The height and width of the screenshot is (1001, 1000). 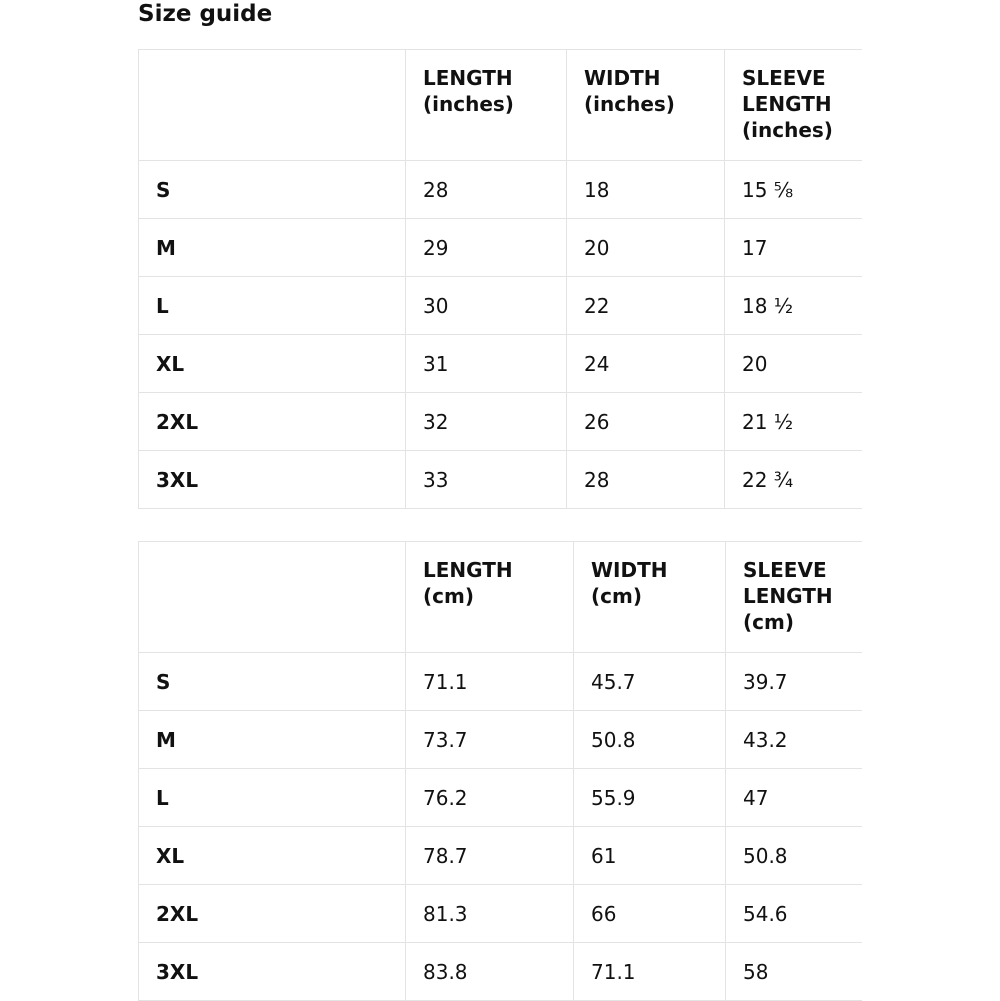 I want to click on length-value: 78.7, so click(x=489, y=855).